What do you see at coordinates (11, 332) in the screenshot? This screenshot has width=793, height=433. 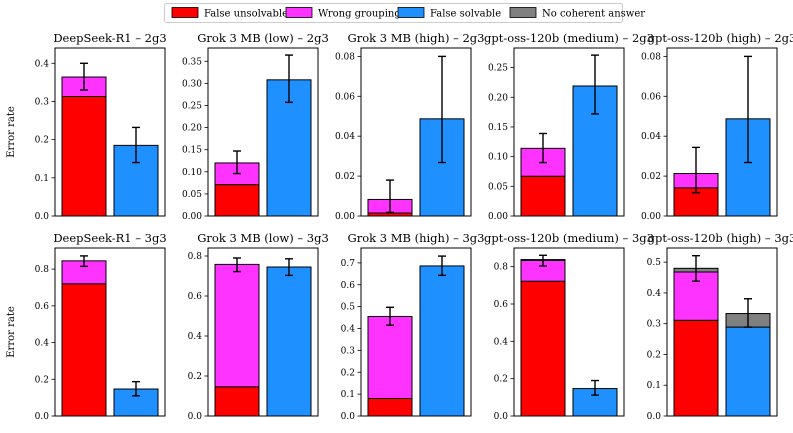 I see `y-axis-label: Error rate` at bounding box center [11, 332].